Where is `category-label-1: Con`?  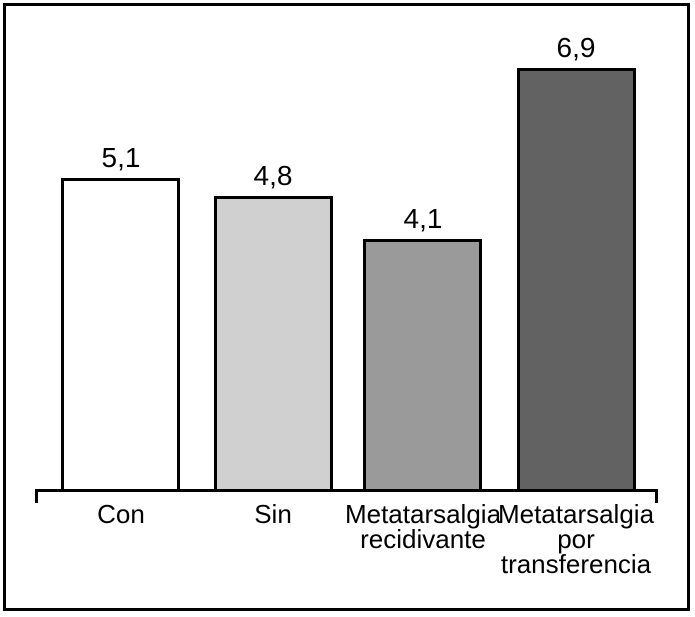
category-label-1: Con is located at coordinates (121, 514).